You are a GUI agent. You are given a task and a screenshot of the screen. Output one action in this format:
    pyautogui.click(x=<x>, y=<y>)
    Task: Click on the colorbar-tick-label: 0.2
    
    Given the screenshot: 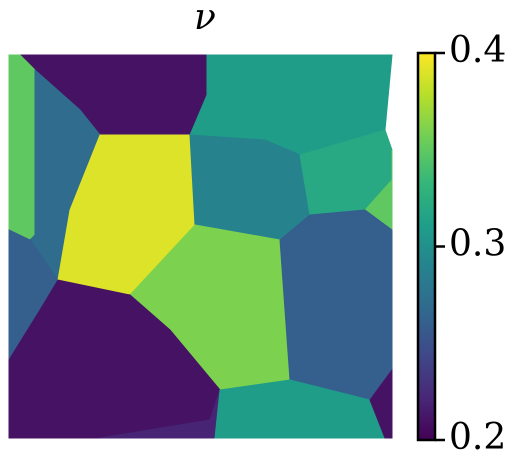 What is the action you would take?
    pyautogui.click(x=477, y=437)
    